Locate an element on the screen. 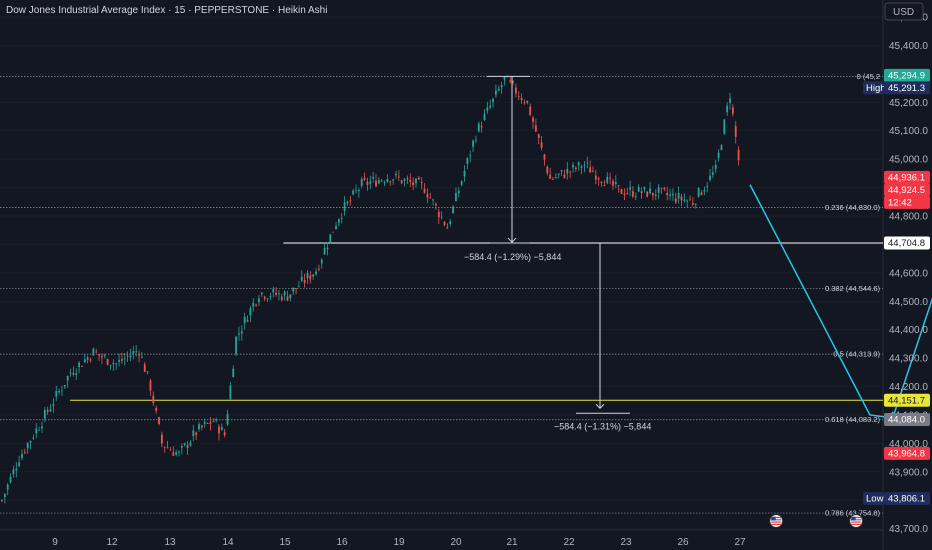 Image resolution: width=932 pixels, height=550 pixels. x-tick-label: 27 is located at coordinates (740, 542).